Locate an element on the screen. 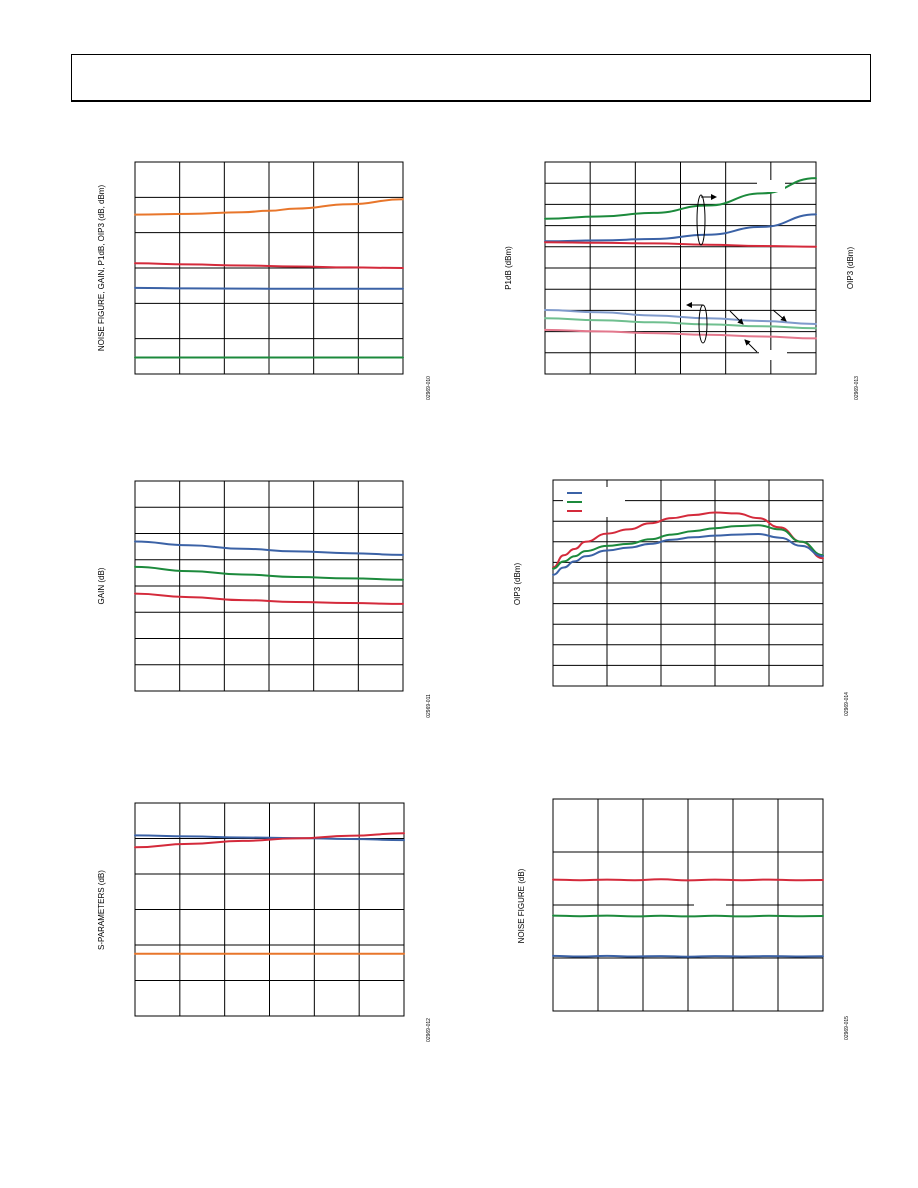 The height and width of the screenshot is (1188, 918). chart-6-plot-frame is located at coordinates (688, 905).